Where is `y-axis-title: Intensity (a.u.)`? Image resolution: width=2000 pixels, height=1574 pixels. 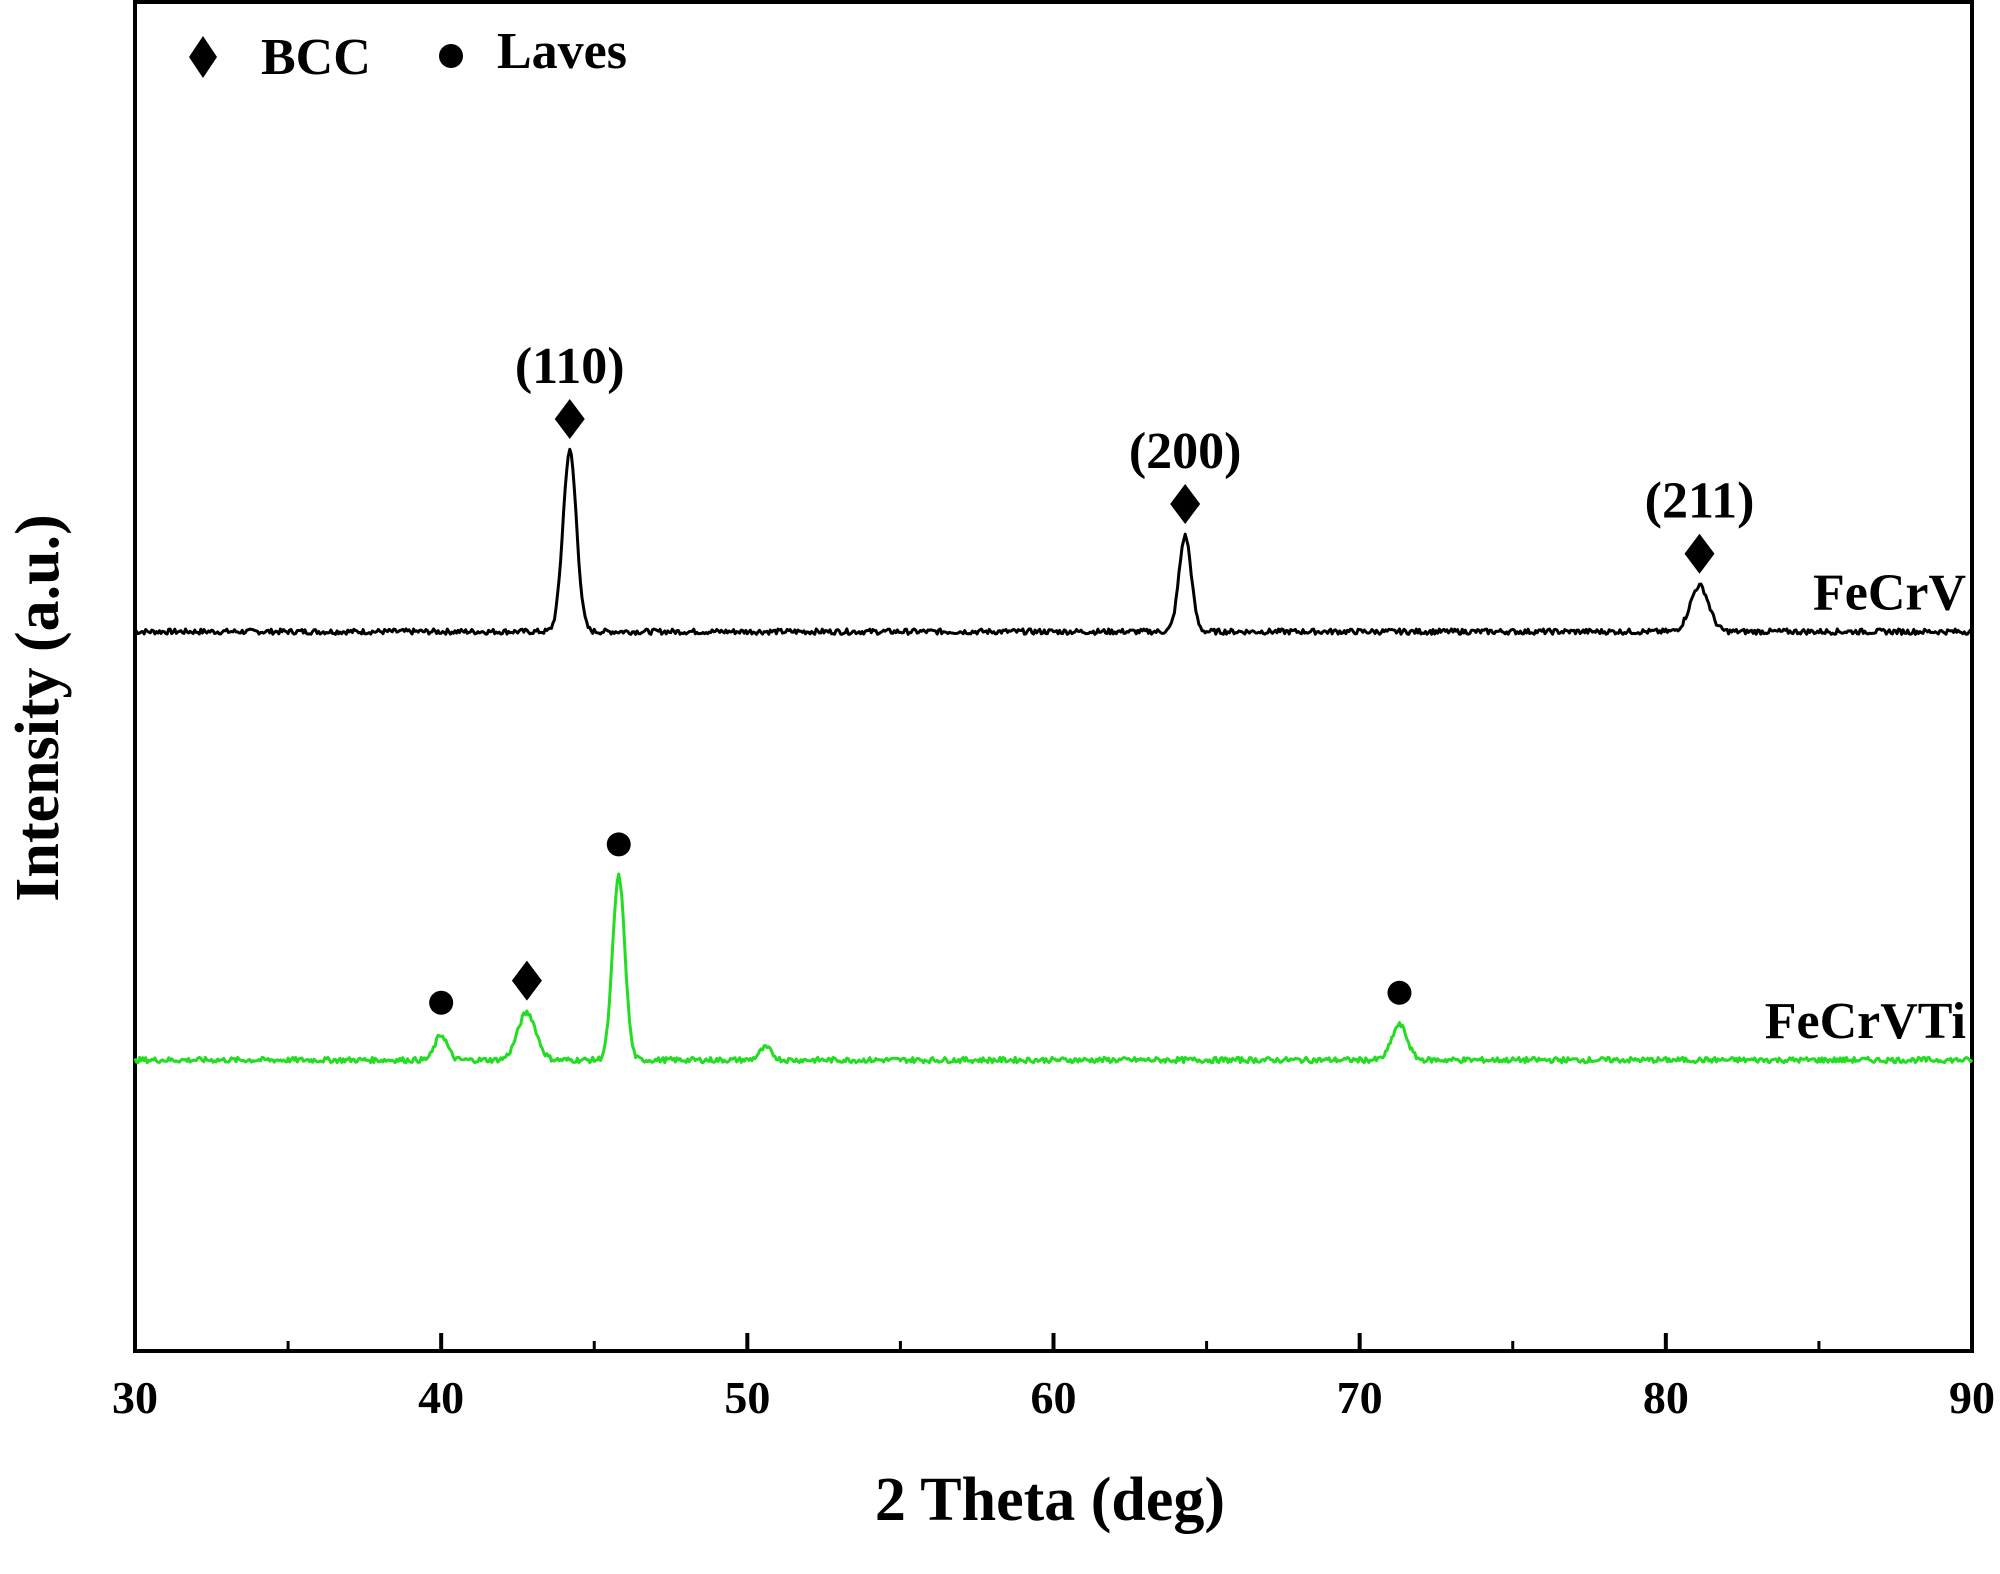 y-axis-title: Intensity (a.u.) is located at coordinates (38, 708).